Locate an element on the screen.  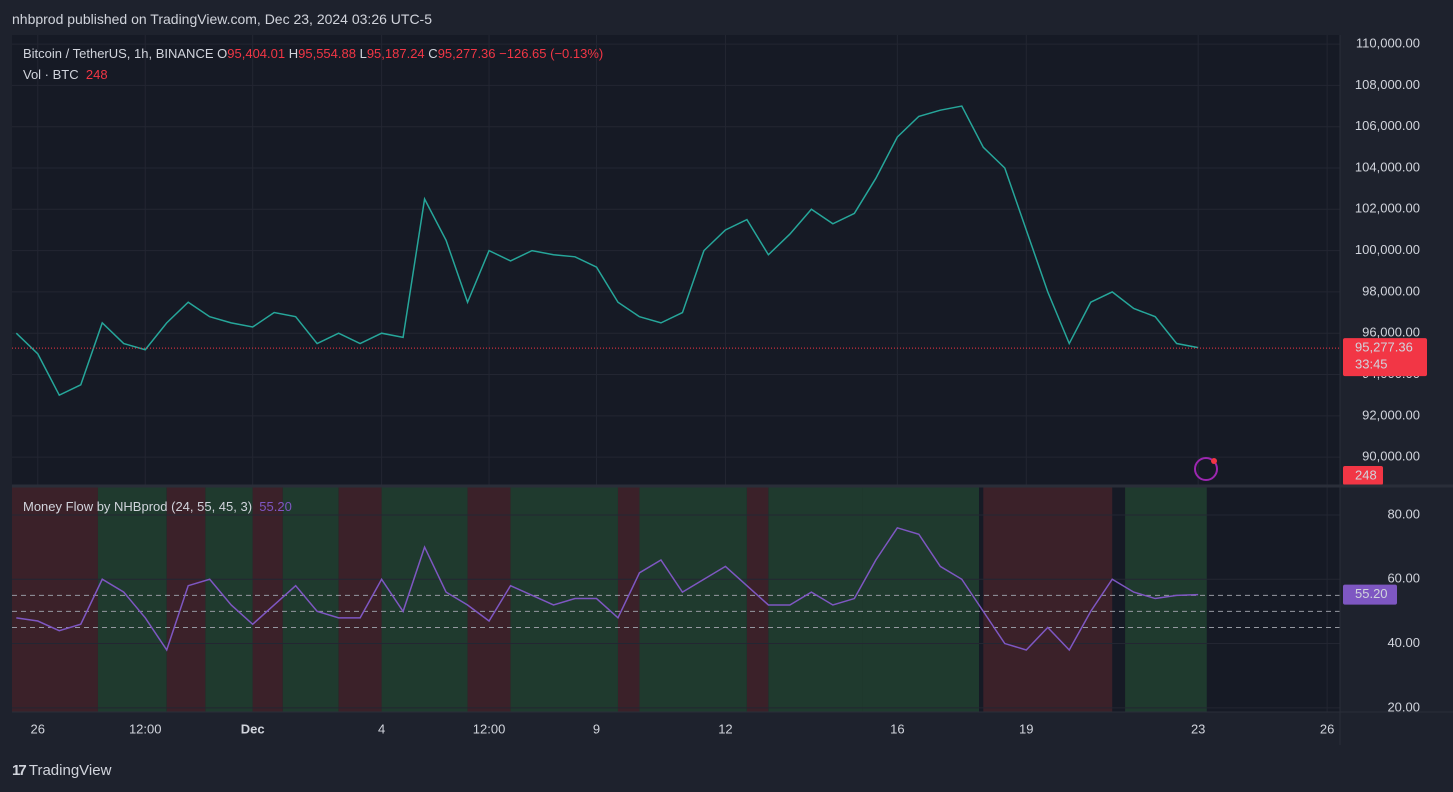
volume-legend: Vol · BTC 248 is located at coordinates (65, 74).